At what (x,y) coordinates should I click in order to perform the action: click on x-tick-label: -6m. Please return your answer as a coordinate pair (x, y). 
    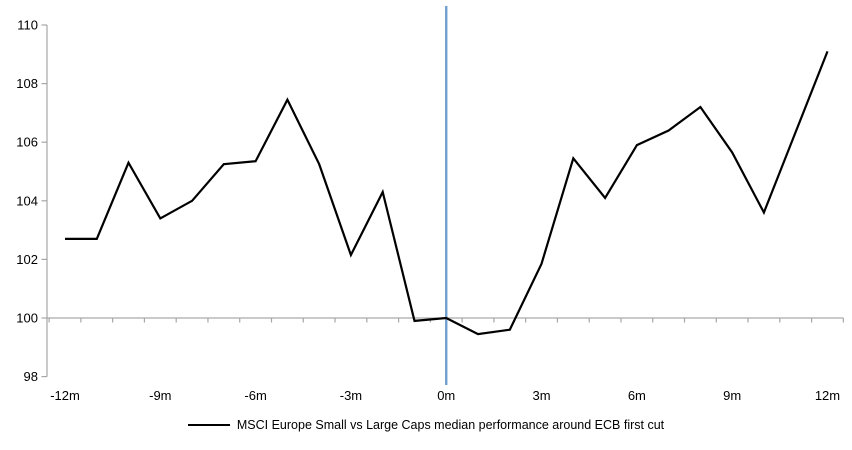
    Looking at the image, I should click on (255, 395).